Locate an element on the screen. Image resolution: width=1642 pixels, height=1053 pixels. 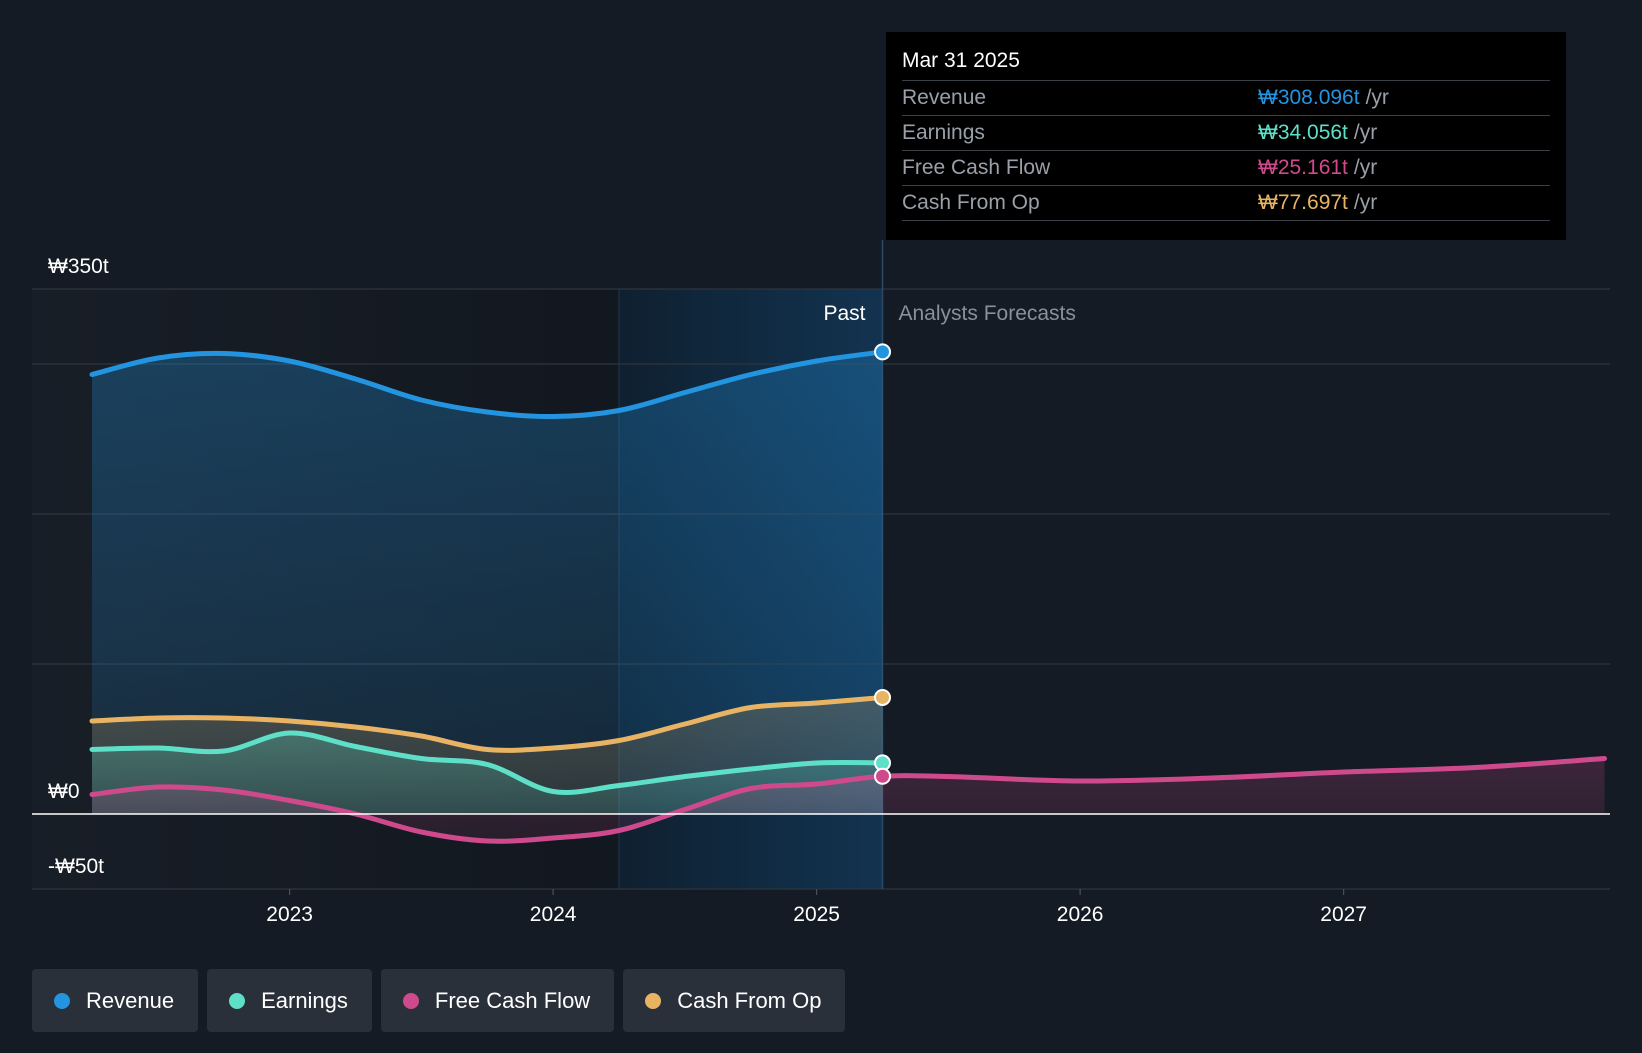
tooltip-row-earnings: Earnings ₩34.056t /yr is located at coordinates (1226, 132).